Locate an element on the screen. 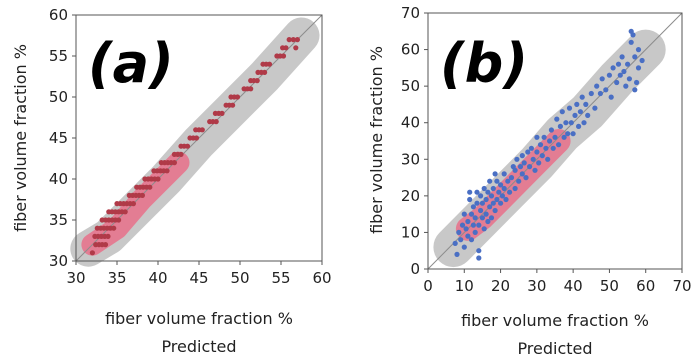  x-tick-label: 55 is located at coordinates (280, 278).